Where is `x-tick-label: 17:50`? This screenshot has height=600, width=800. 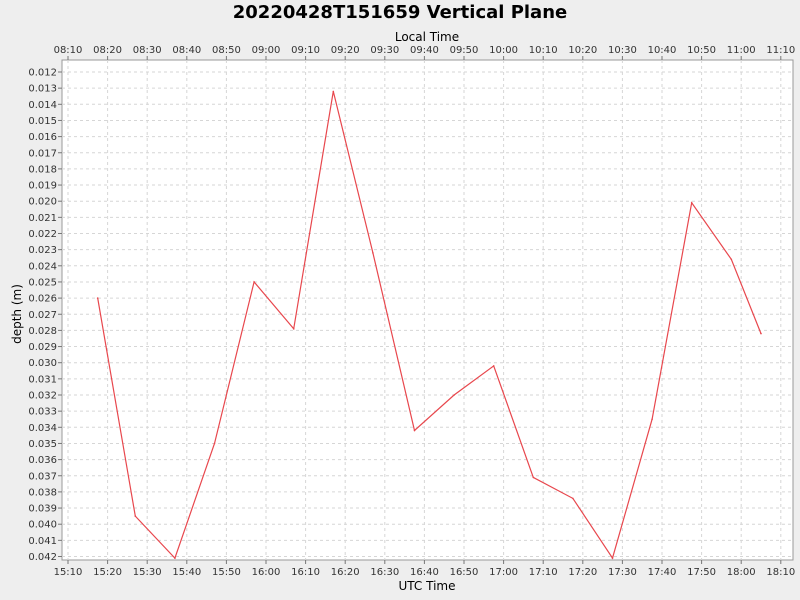 x-tick-label: 17:50 is located at coordinates (701, 572).